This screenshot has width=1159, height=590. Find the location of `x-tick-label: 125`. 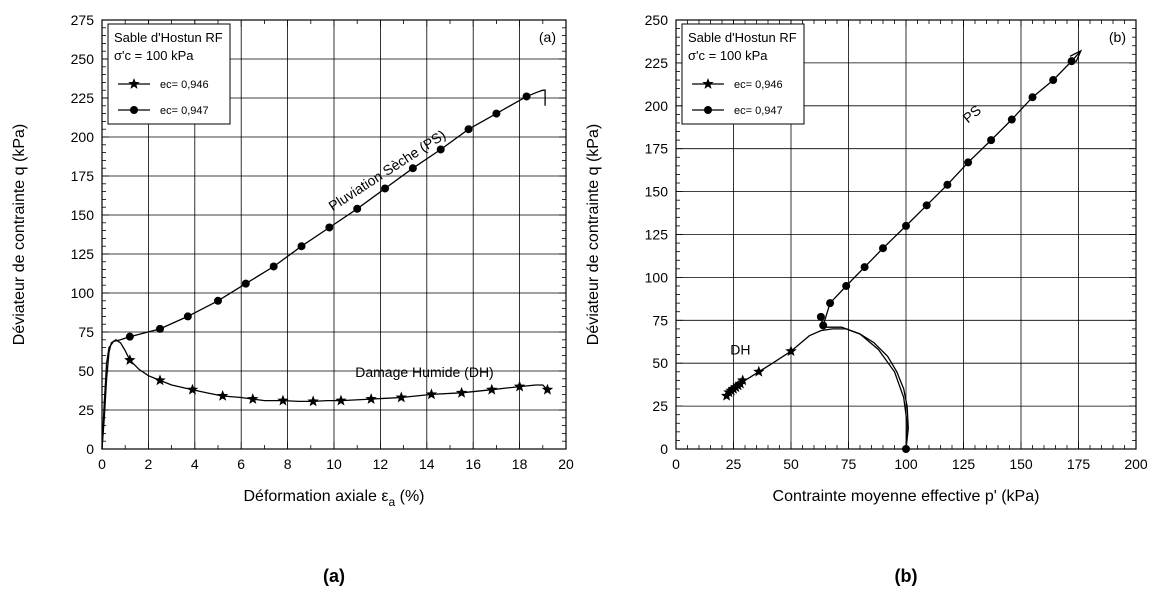

x-tick-label: 125 is located at coordinates (964, 464).